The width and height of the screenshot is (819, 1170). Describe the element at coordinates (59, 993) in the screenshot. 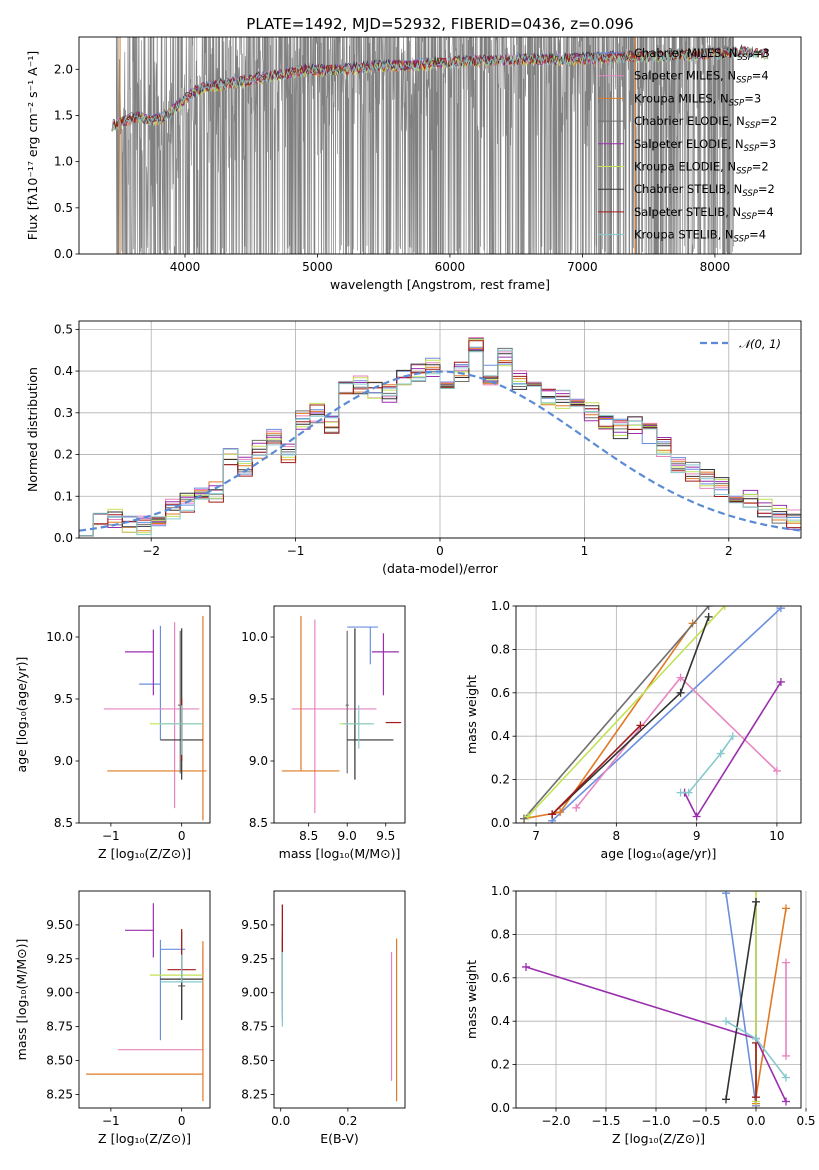

I see `y-tick-label: 9.00` at that location.